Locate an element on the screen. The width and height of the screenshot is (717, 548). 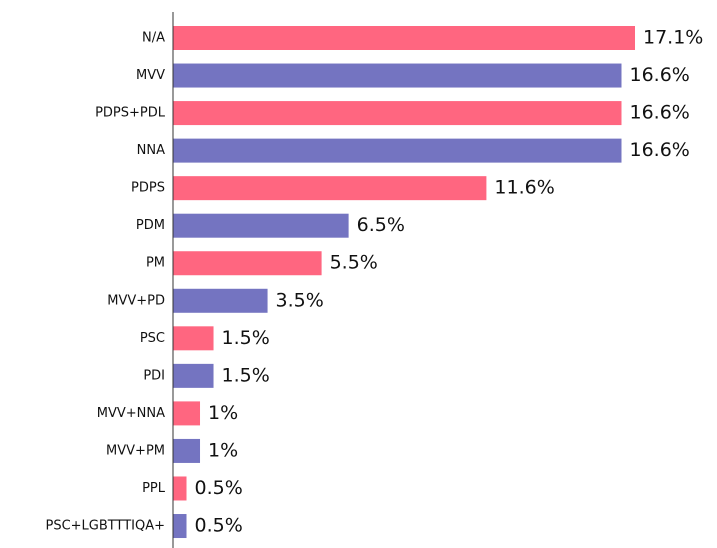
category-label: MVV is located at coordinates (150, 75).